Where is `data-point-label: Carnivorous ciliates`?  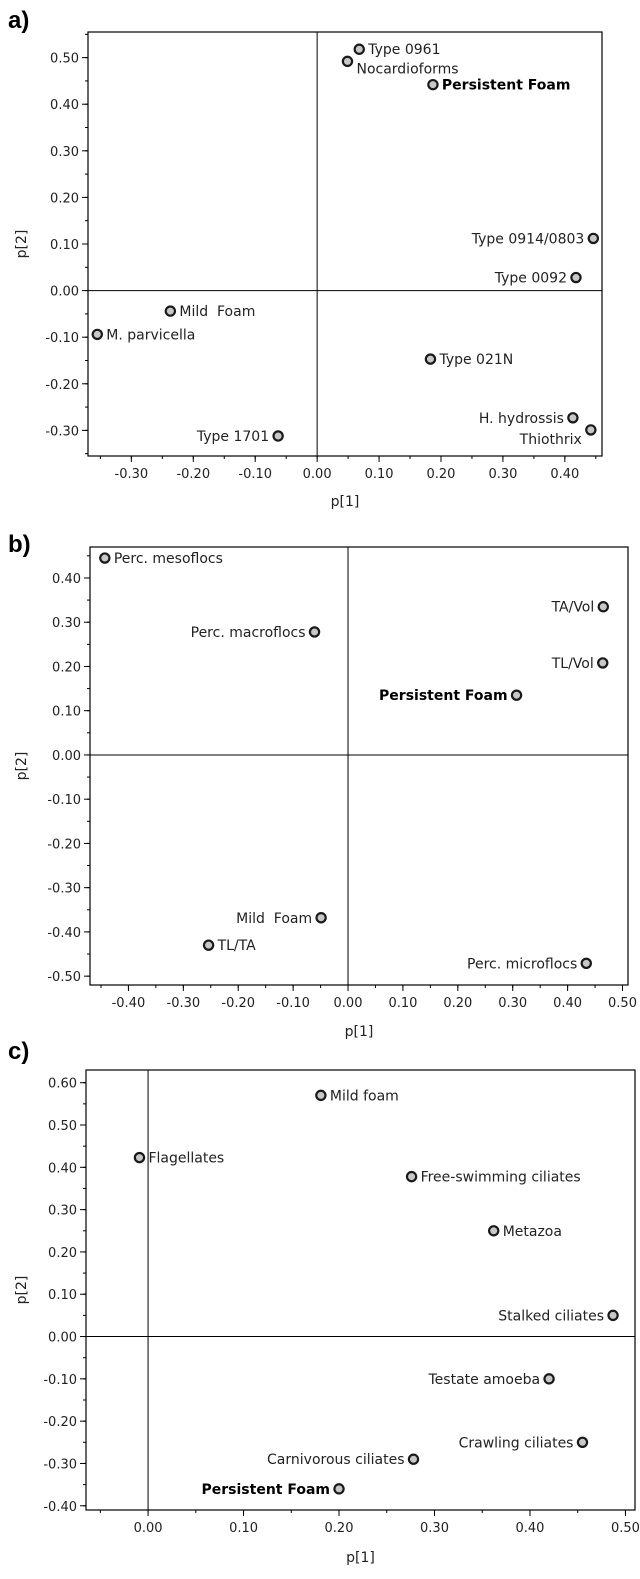
data-point-label: Carnivorous ciliates is located at coordinates (335, 1460).